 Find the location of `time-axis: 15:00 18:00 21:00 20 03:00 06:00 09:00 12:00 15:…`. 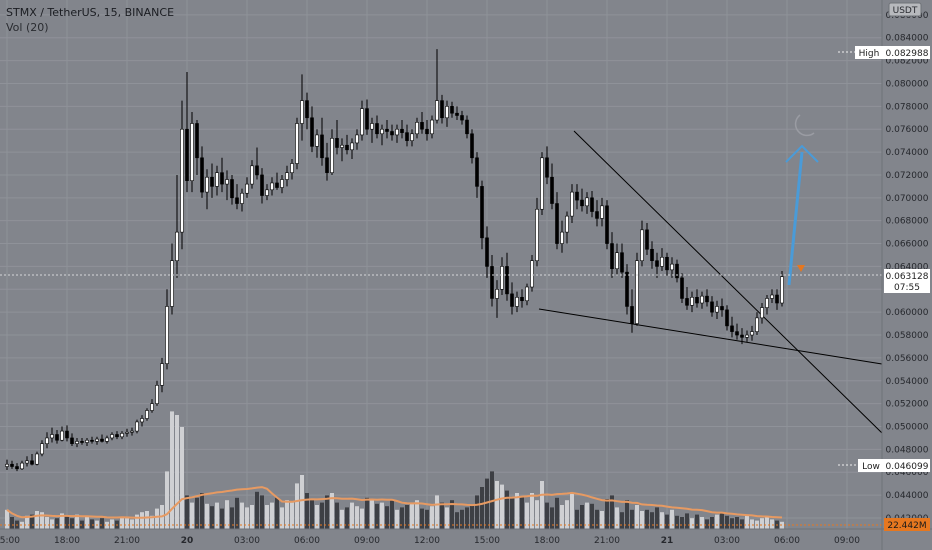

time-axis: 15:00 18:00 21:00 20 03:00 06:00 09:00 12:00 15:… is located at coordinates (430, 541).